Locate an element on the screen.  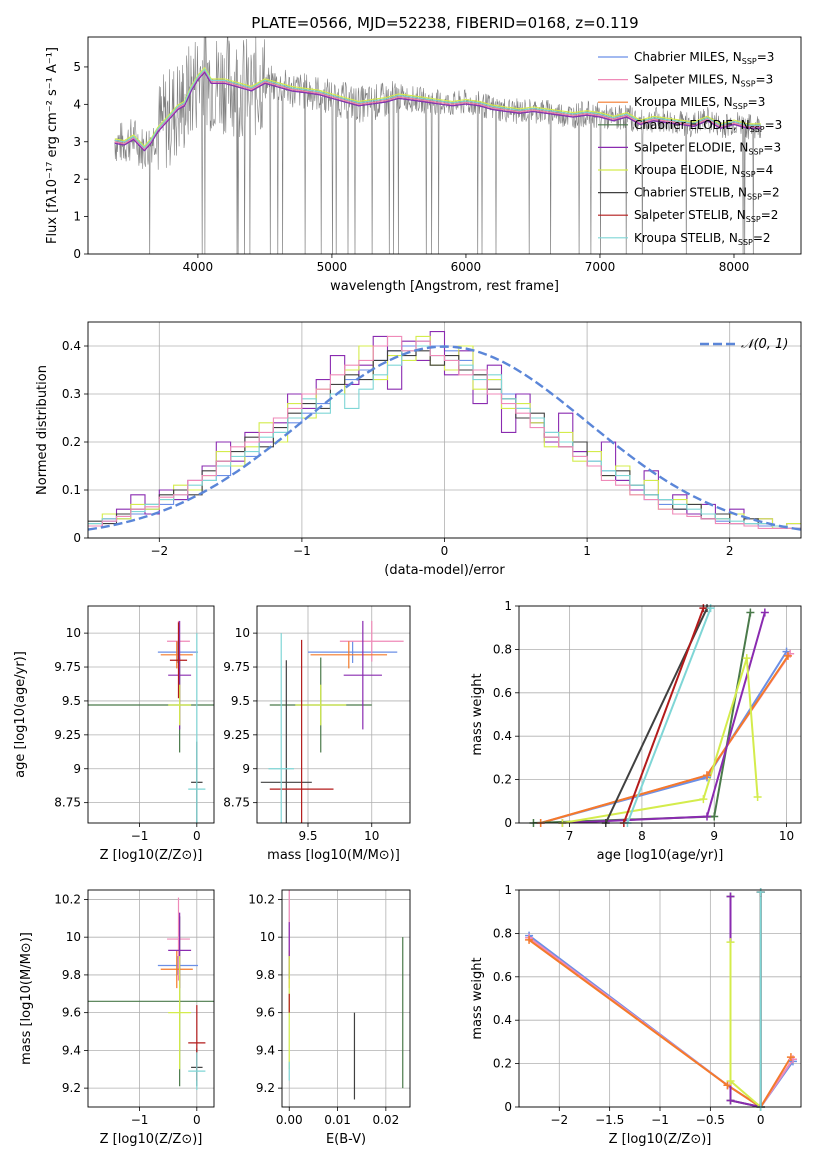
y-axis-label: Normed distribution is located at coordinates (42, 430).